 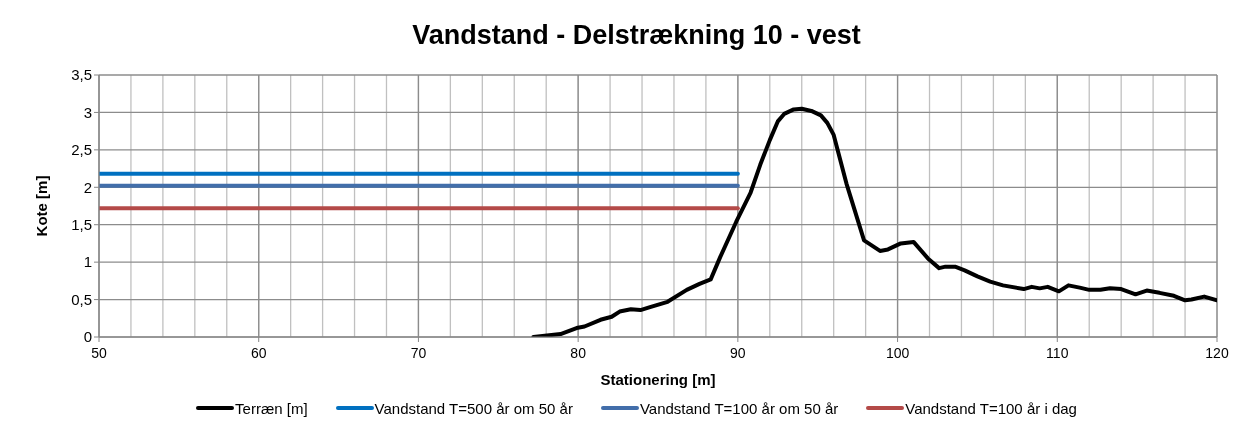 What do you see at coordinates (991, 408) in the screenshot?
I see `legend-label: Vandstand T=100 år i dag` at bounding box center [991, 408].